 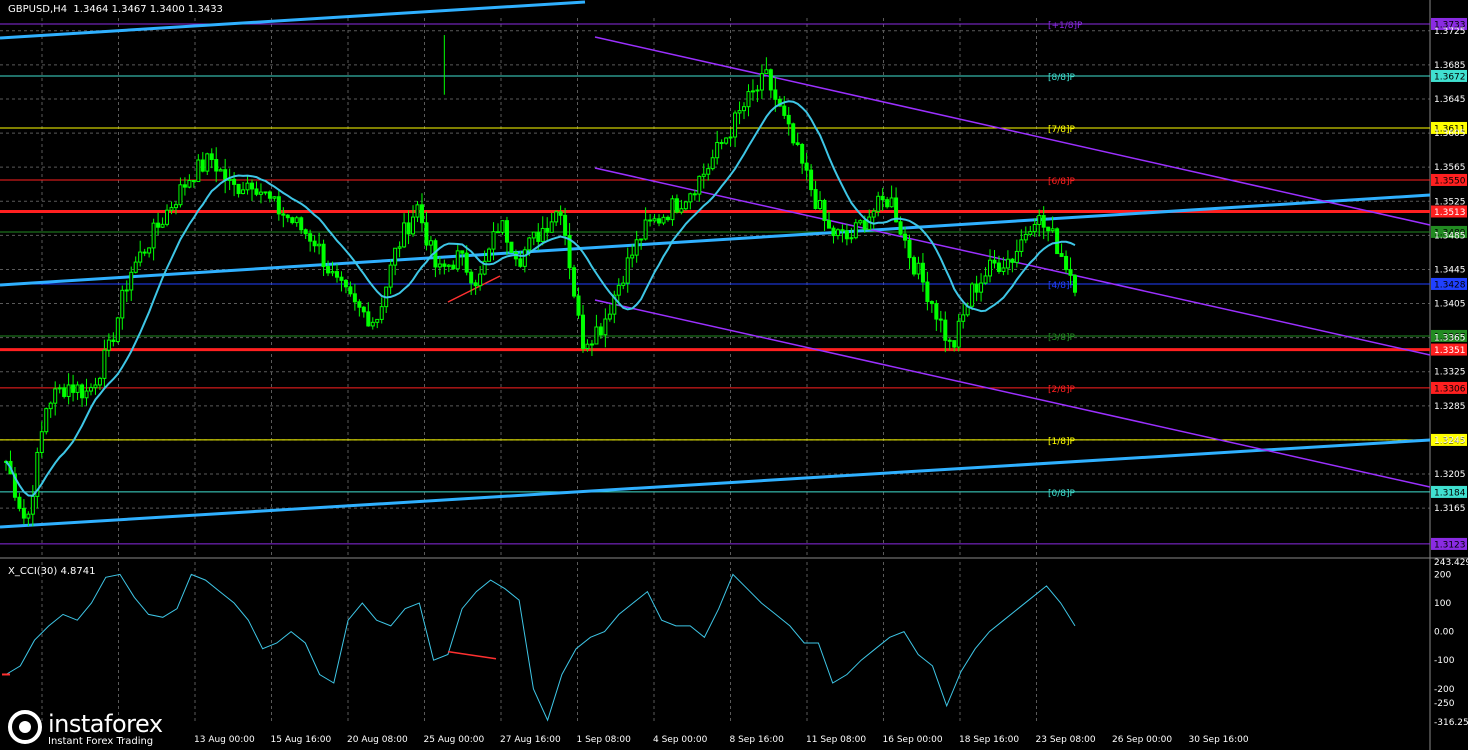 What do you see at coordinates (1450, 181) in the screenshot?
I see `level-price-text: 1.3550` at bounding box center [1450, 181].